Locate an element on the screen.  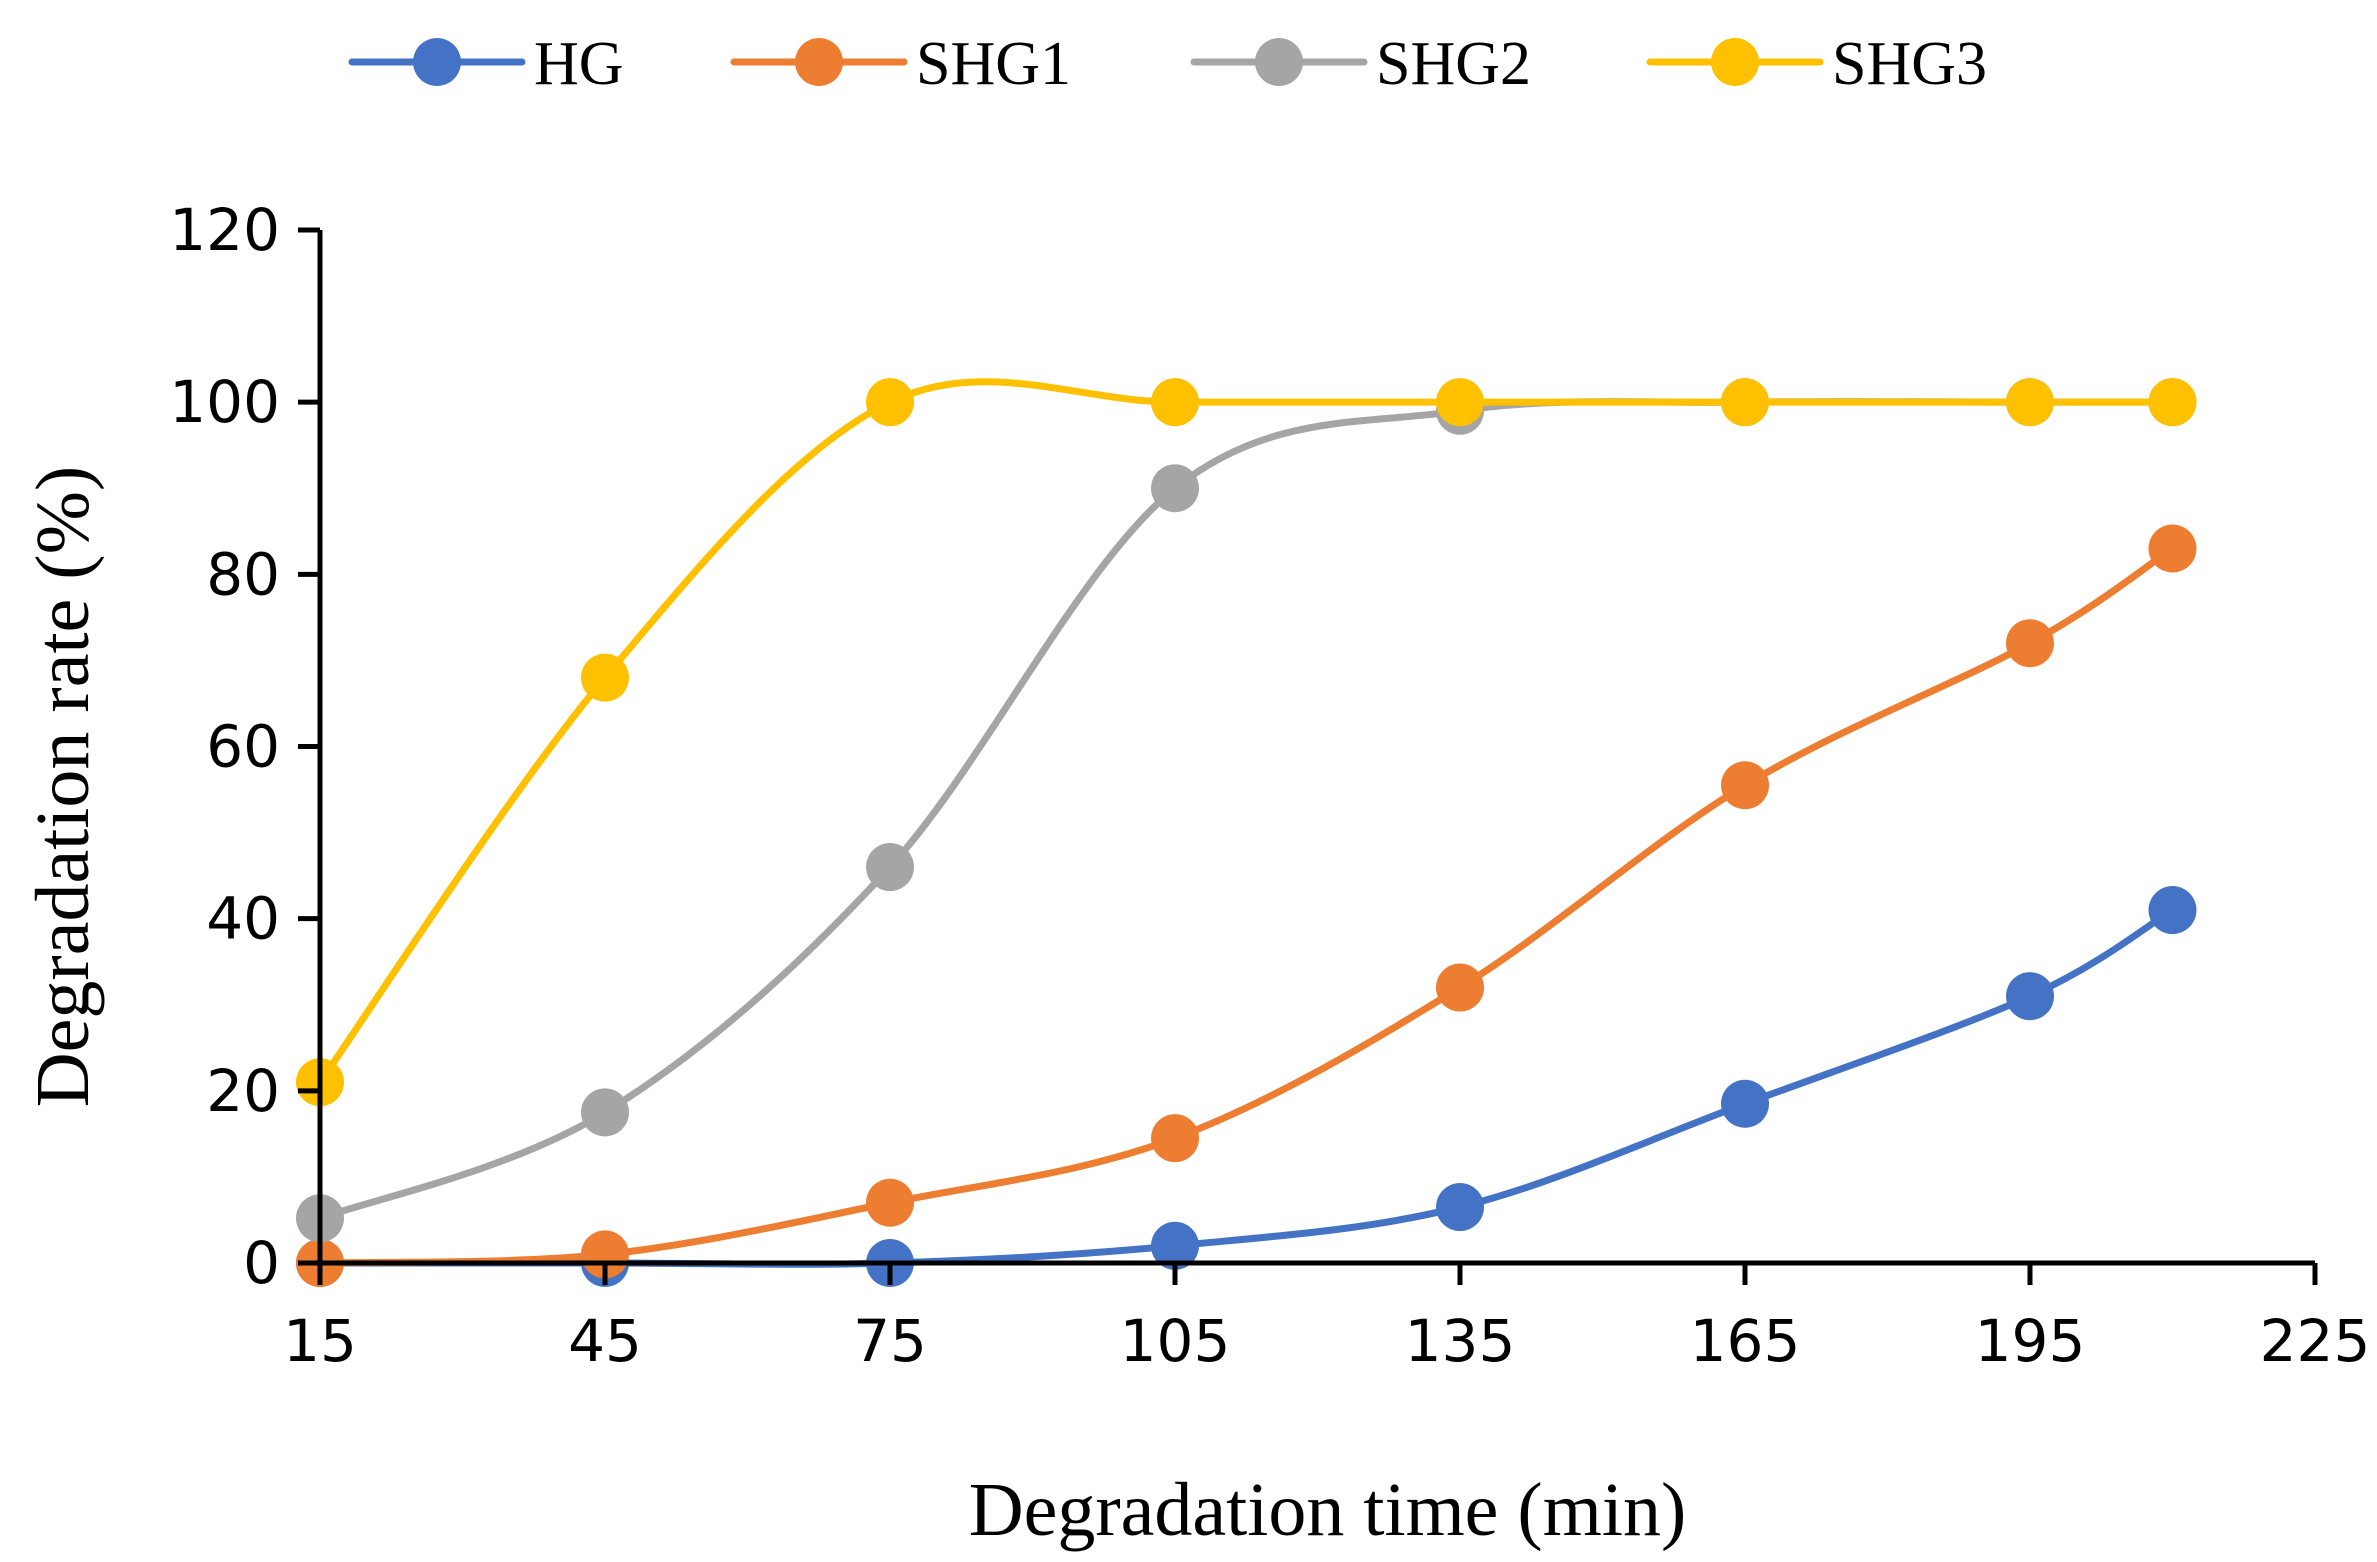
legend-marker-shg1 is located at coordinates (819, 62).